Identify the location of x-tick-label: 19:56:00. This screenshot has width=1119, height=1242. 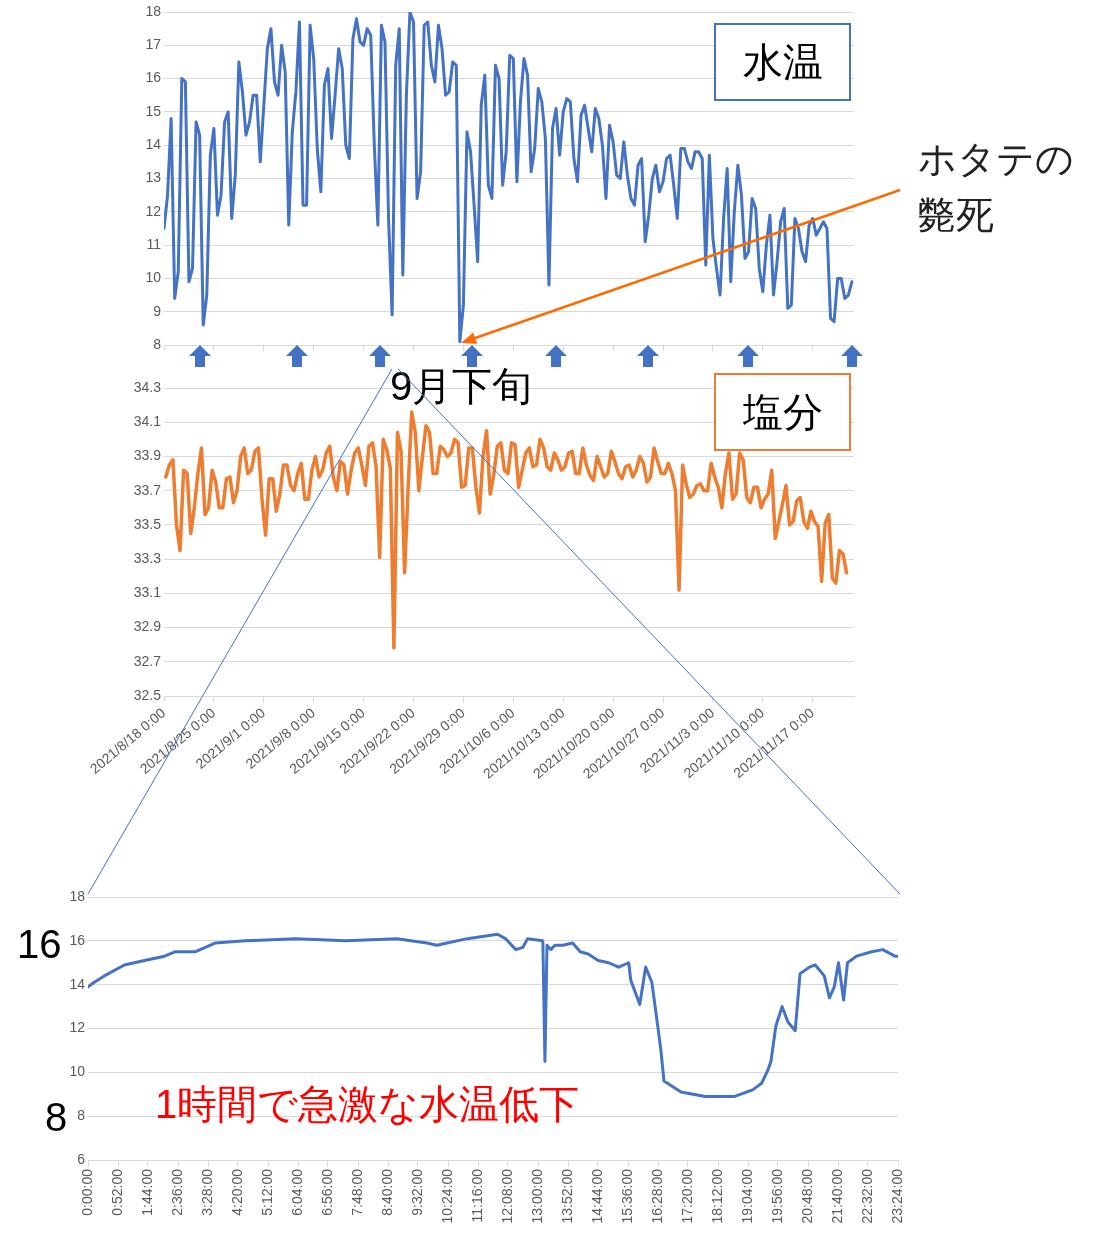
(776, 1196).